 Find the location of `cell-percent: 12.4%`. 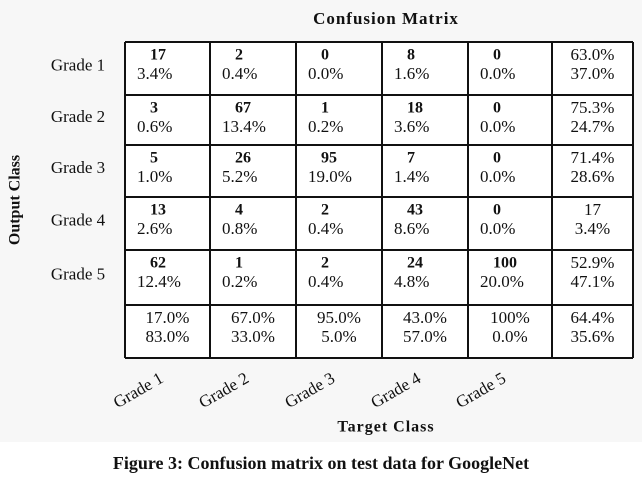

cell-percent: 12.4% is located at coordinates (159, 281).